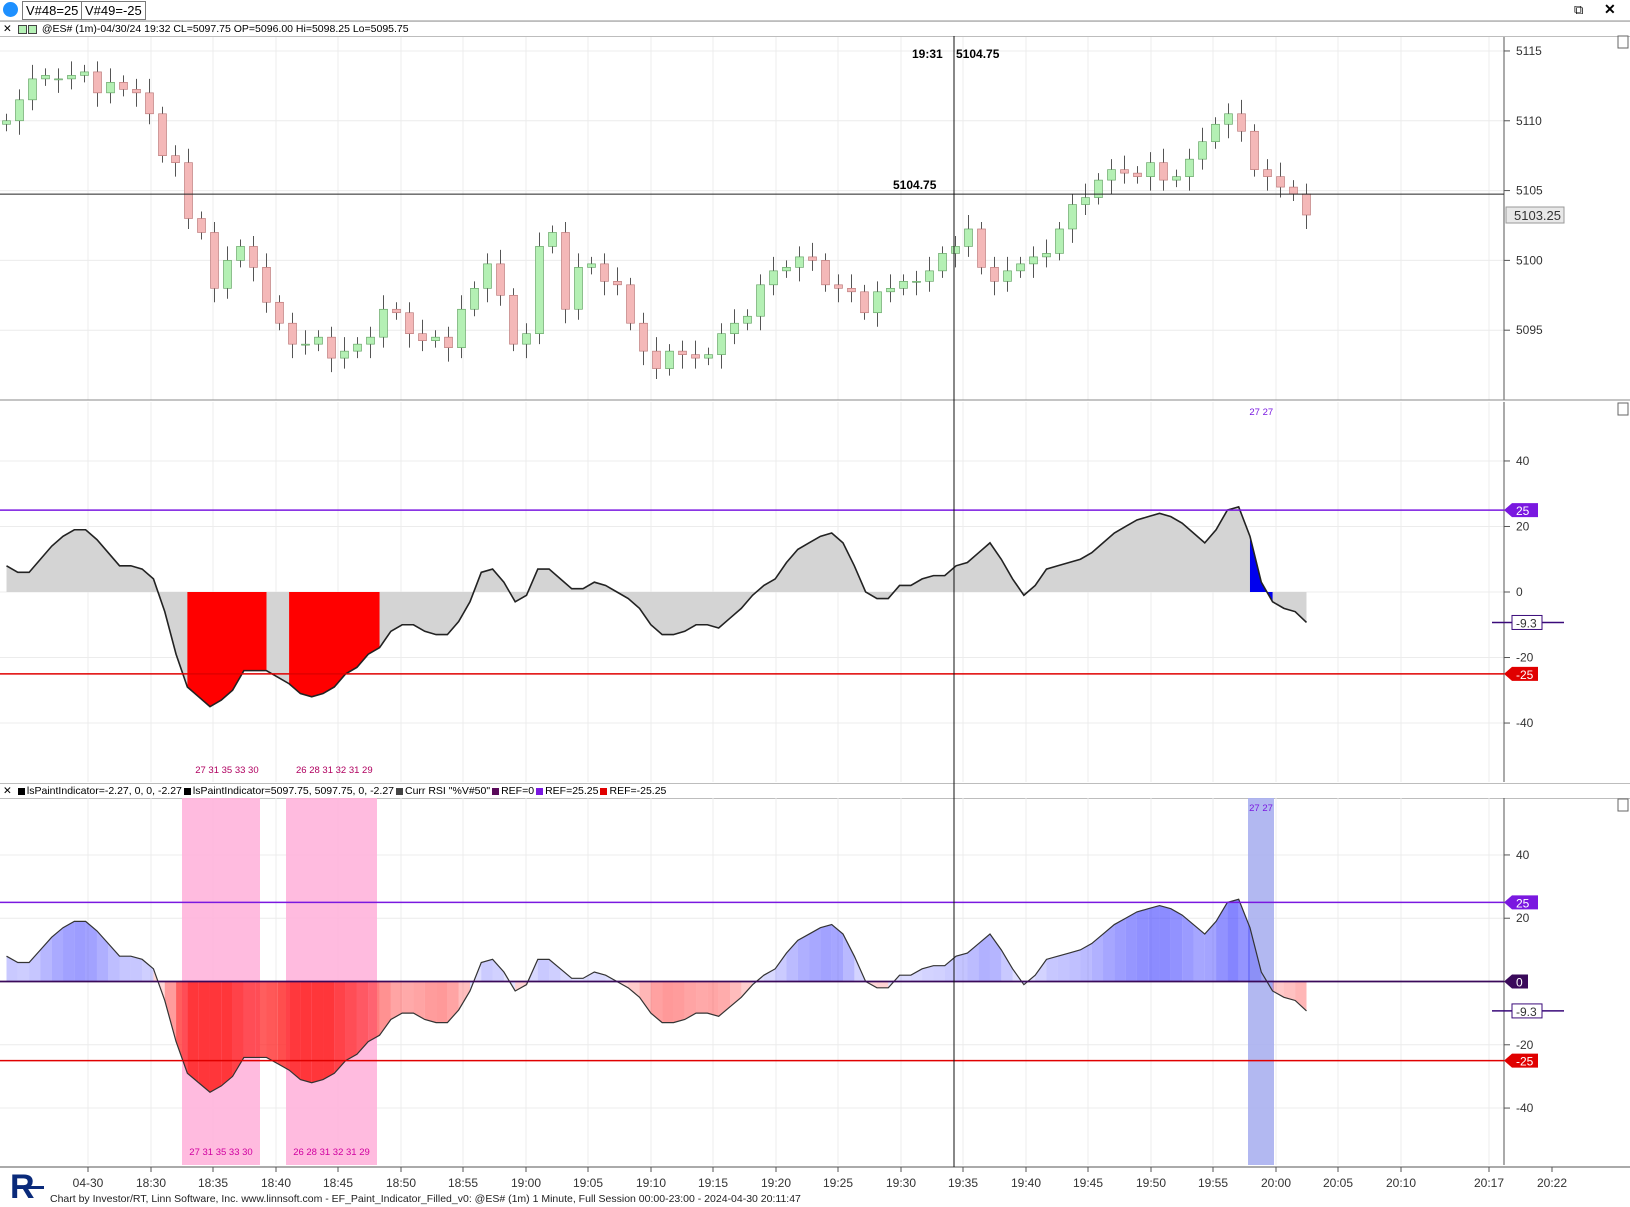  What do you see at coordinates (927, 54) in the screenshot?
I see `crosshair-time-label: 19:31` at bounding box center [927, 54].